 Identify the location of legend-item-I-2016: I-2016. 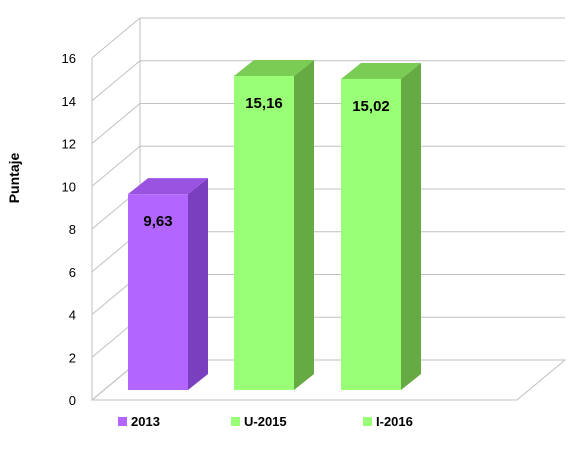
(388, 421).